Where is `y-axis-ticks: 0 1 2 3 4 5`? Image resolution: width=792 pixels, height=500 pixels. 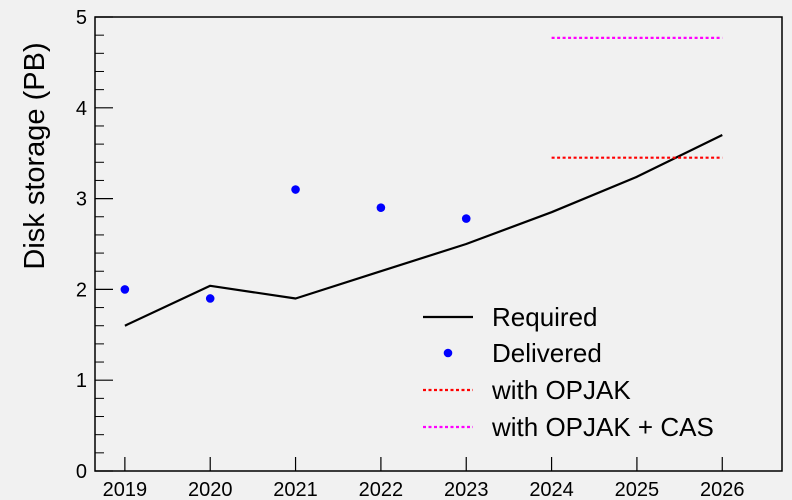
y-axis-ticks: 0 1 2 3 4 5 is located at coordinates (94, 245).